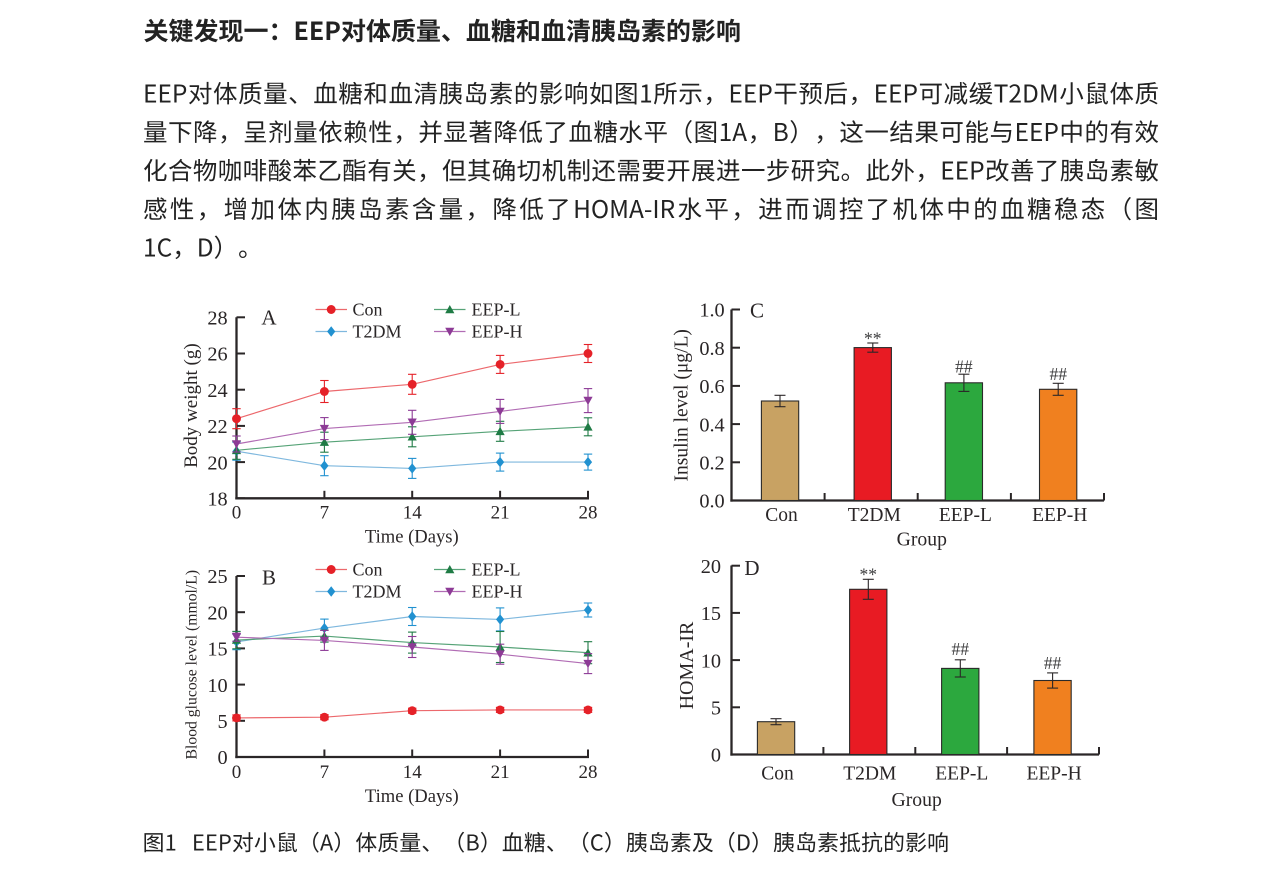  Describe the element at coordinates (681, 405) in the screenshot. I see `svg-text: Insulin level (μg/L)` at that location.